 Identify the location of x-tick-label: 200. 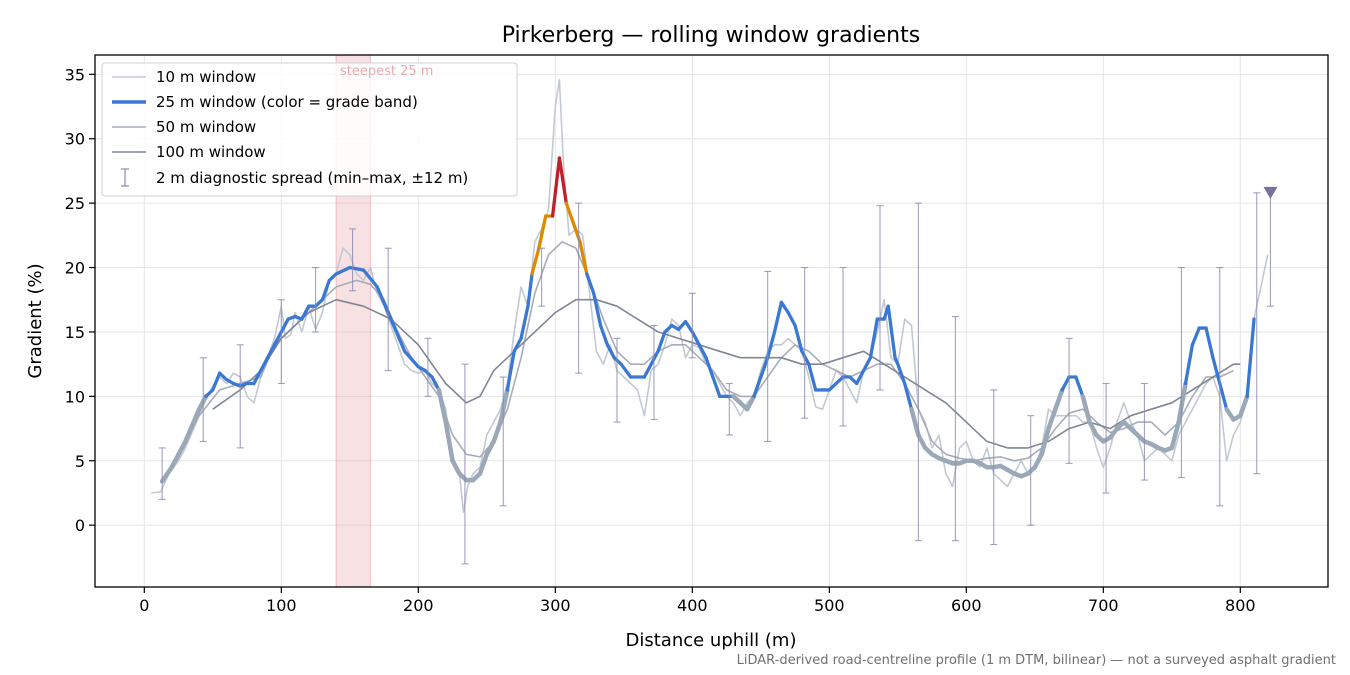
(418, 605).